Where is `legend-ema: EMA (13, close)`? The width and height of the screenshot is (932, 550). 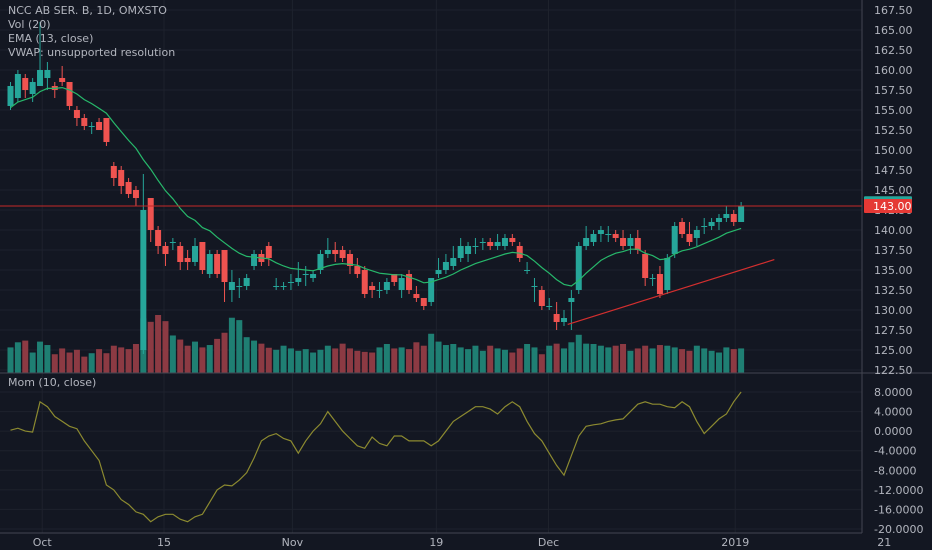
legend-ema: EMA (13, close) is located at coordinates (51, 38).